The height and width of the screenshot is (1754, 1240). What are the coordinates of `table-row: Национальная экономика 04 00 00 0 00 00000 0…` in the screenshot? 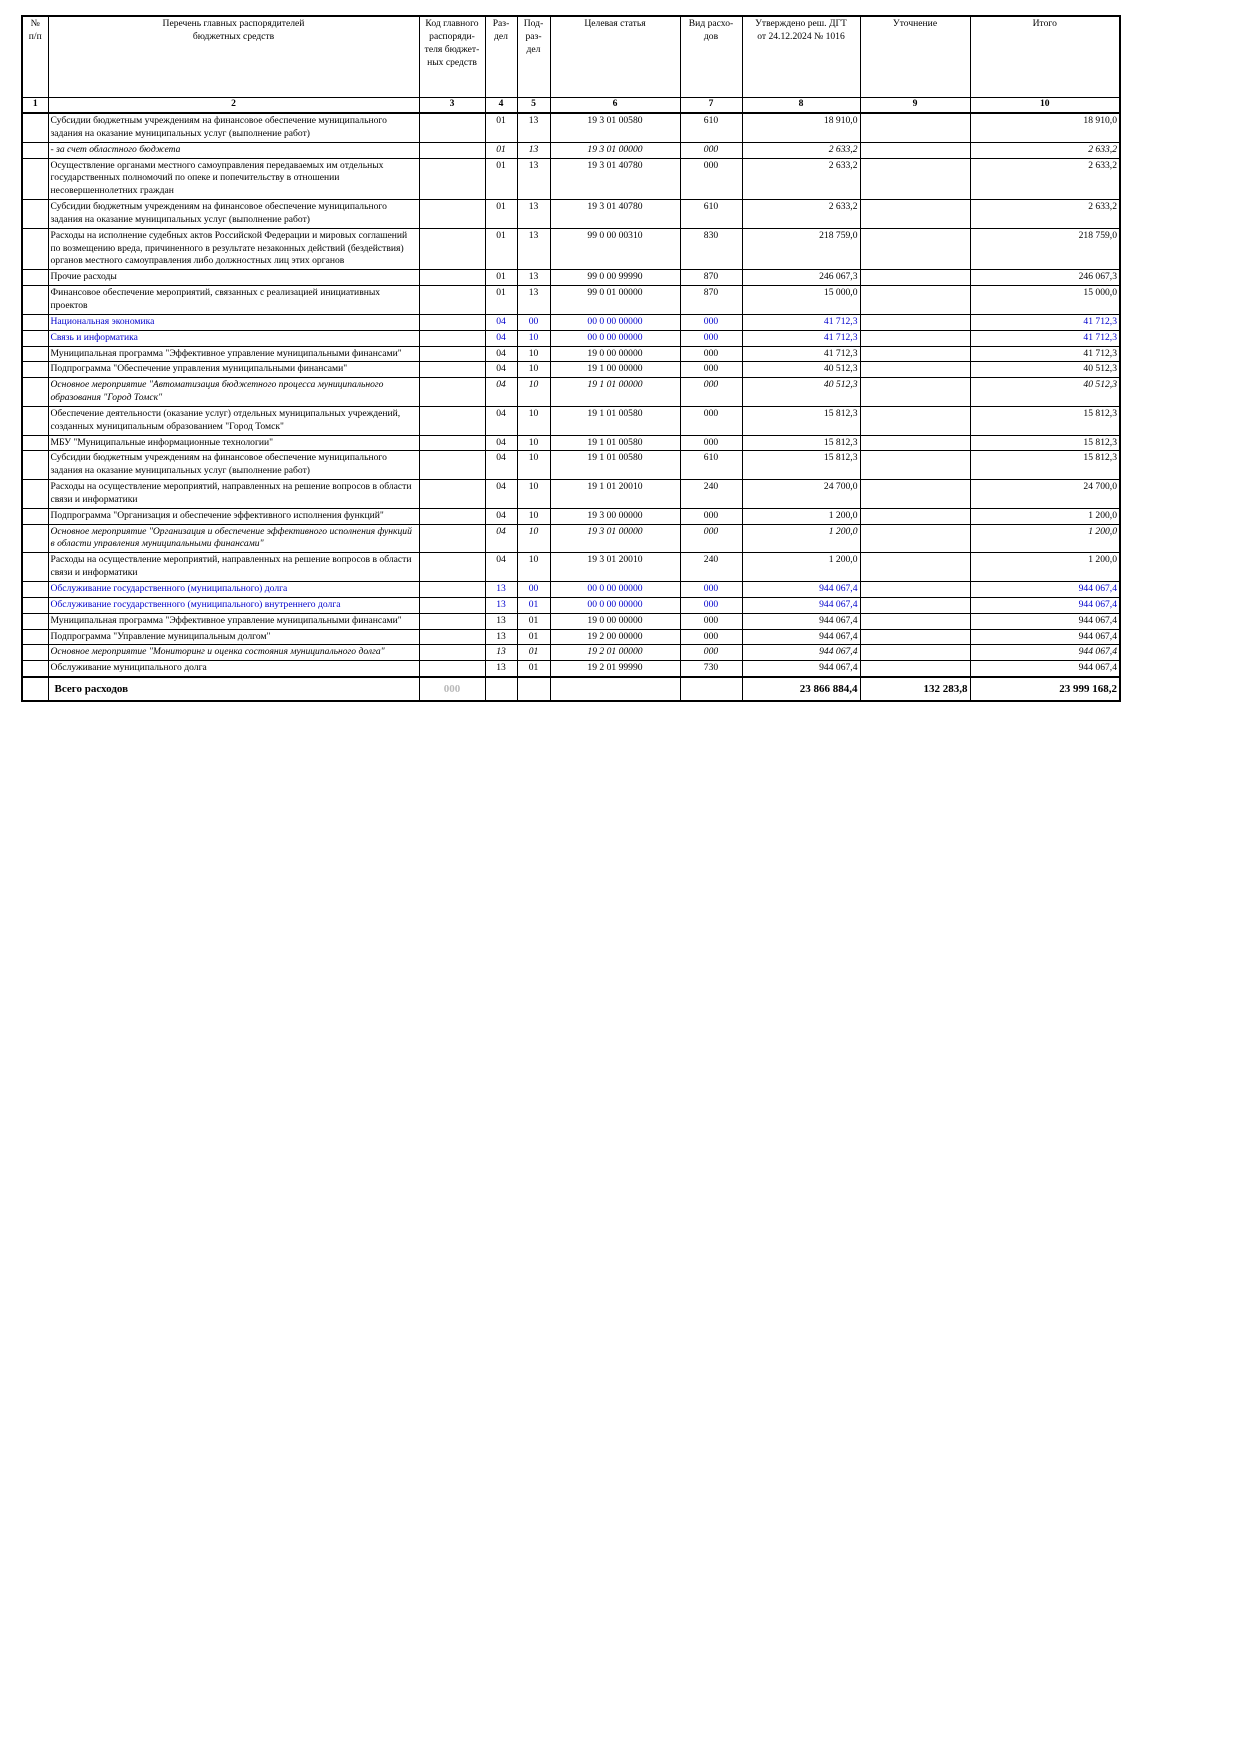 It's located at (571, 322).